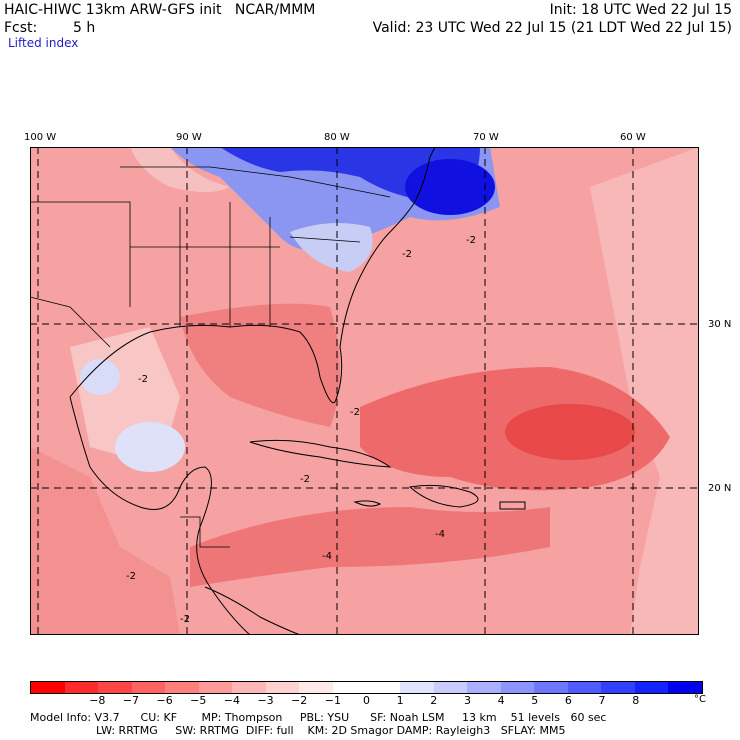 The image size is (740, 740). I want to click on colorbar-tick-label: −7, so click(131, 700).